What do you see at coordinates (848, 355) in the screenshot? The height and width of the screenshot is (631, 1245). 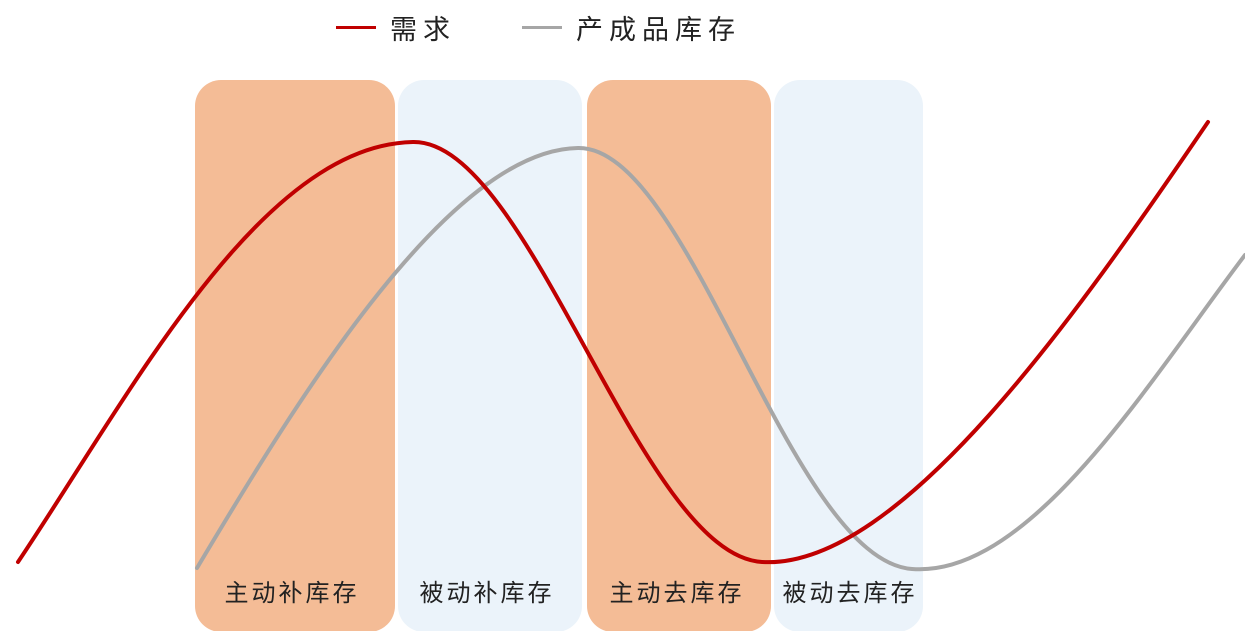 I see `phase-band-passive-destocking` at bounding box center [848, 355].